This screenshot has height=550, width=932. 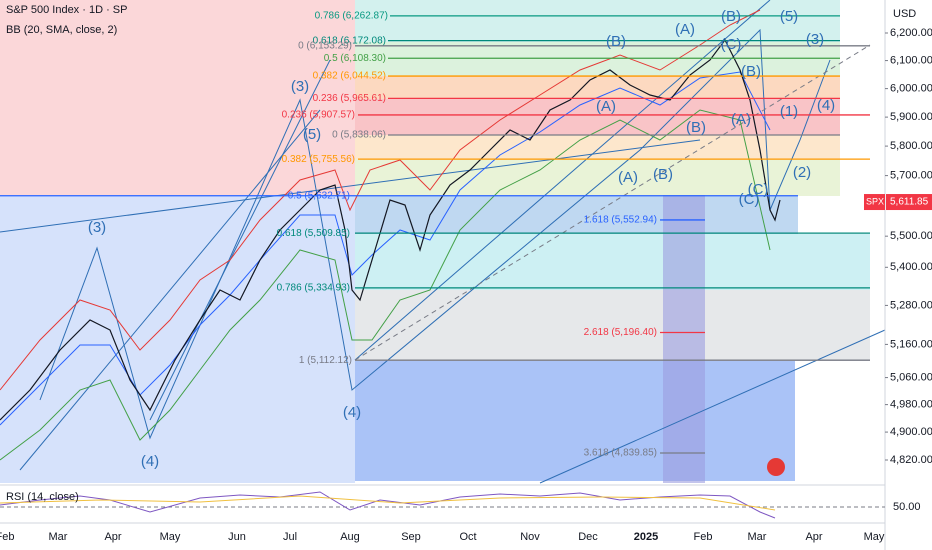 I want to click on price-tick-label: 6,200.00, so click(x=911, y=33).